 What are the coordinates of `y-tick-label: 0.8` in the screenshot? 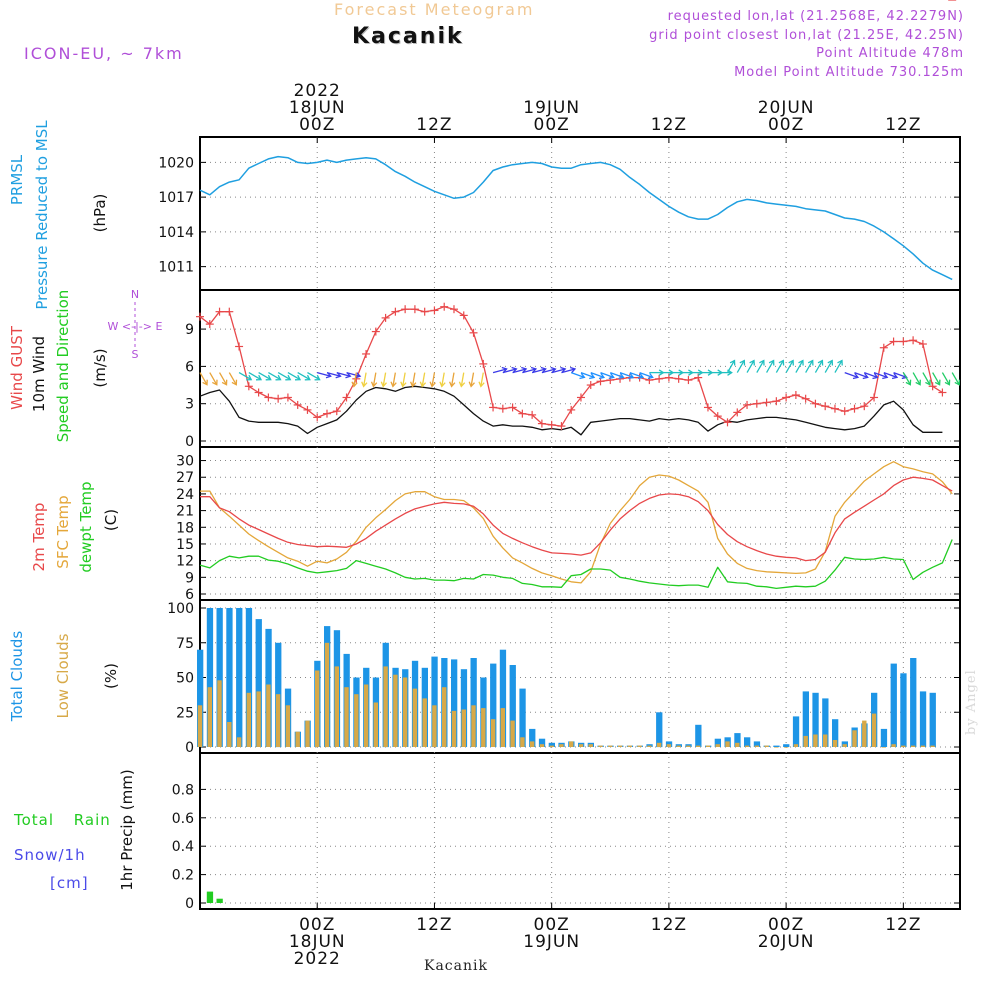 It's located at (183, 790).